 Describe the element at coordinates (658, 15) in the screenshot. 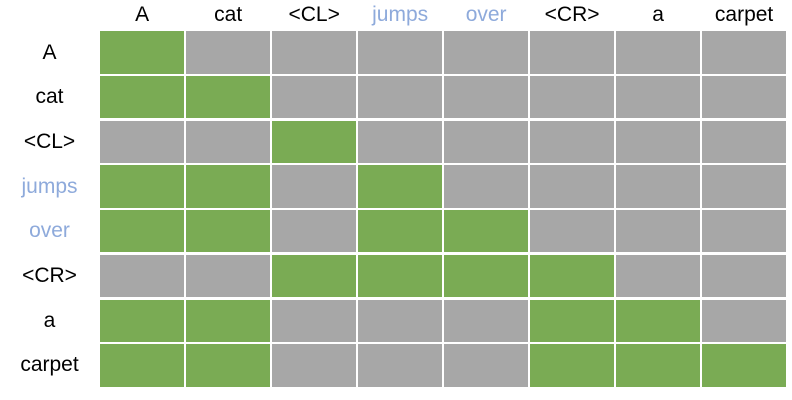

I see `col-header-token: a` at that location.